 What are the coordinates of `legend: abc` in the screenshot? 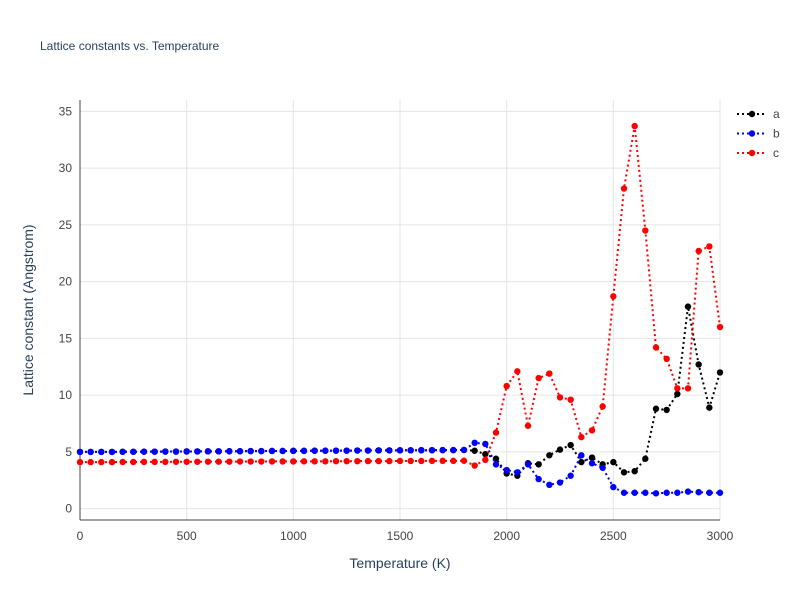 It's located at (758, 133).